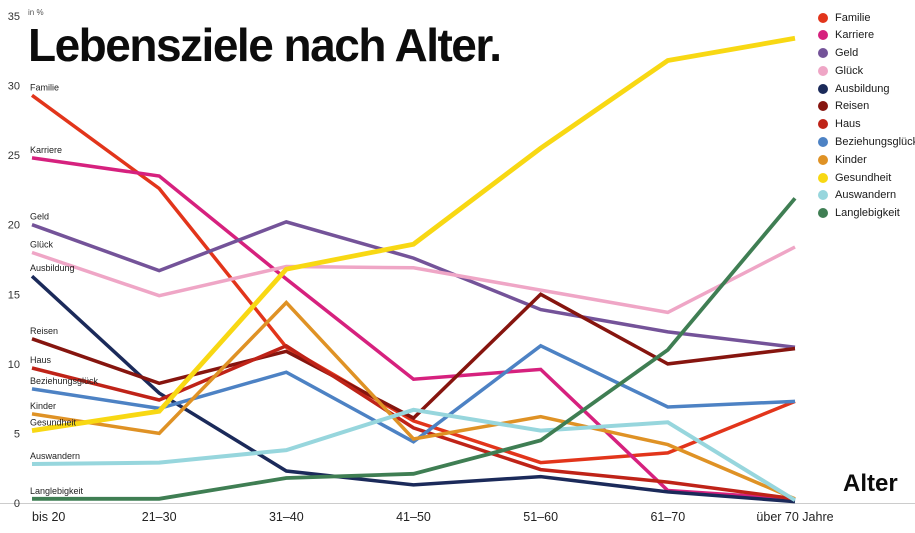  I want to click on legend-label: Glück, so click(849, 70).